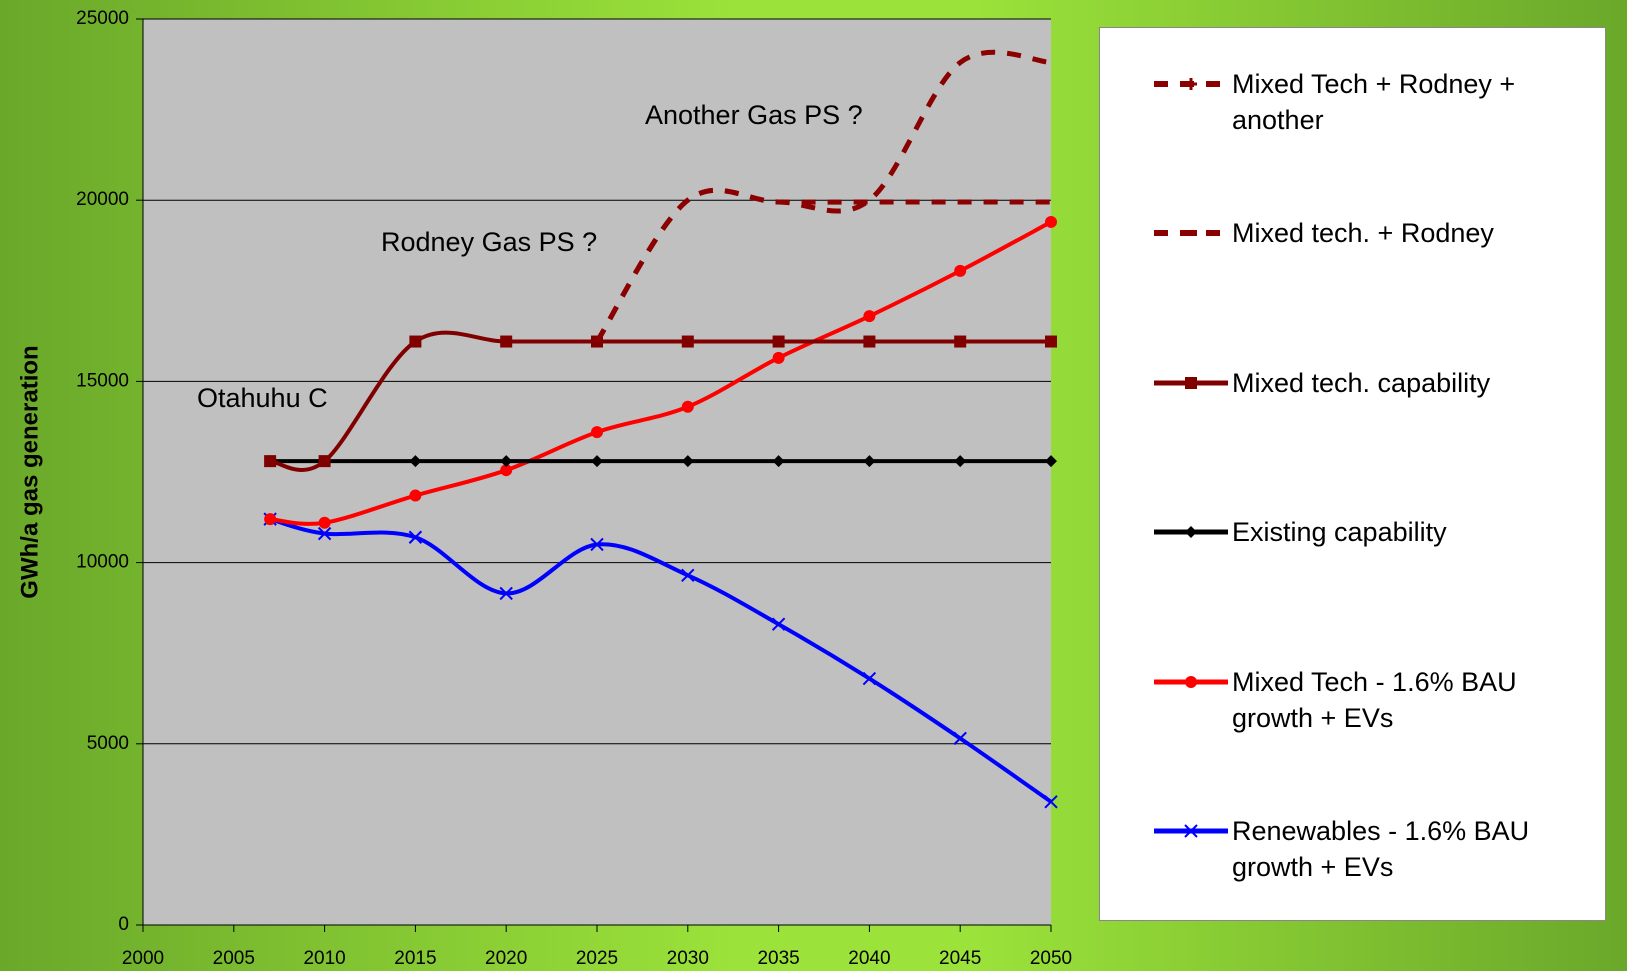  I want to click on x-tick-label: 2015, so click(415, 958).